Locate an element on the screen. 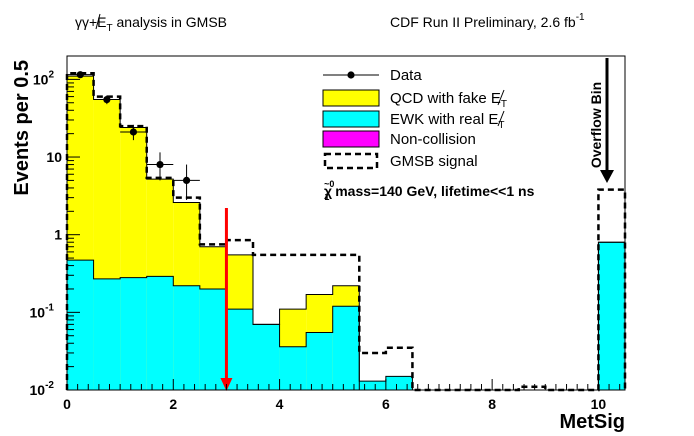 This screenshot has width=694, height=436. met-slash is located at coordinates (98, 21).